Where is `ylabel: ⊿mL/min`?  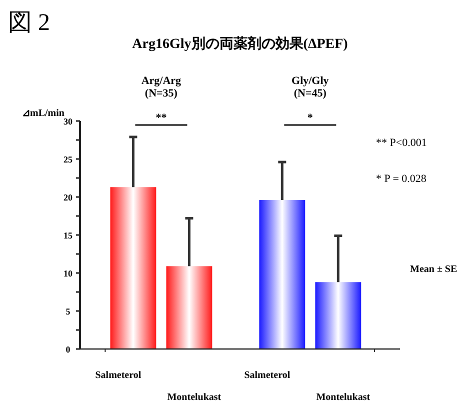
ylabel: ⊿mL/min is located at coordinates (43, 113).